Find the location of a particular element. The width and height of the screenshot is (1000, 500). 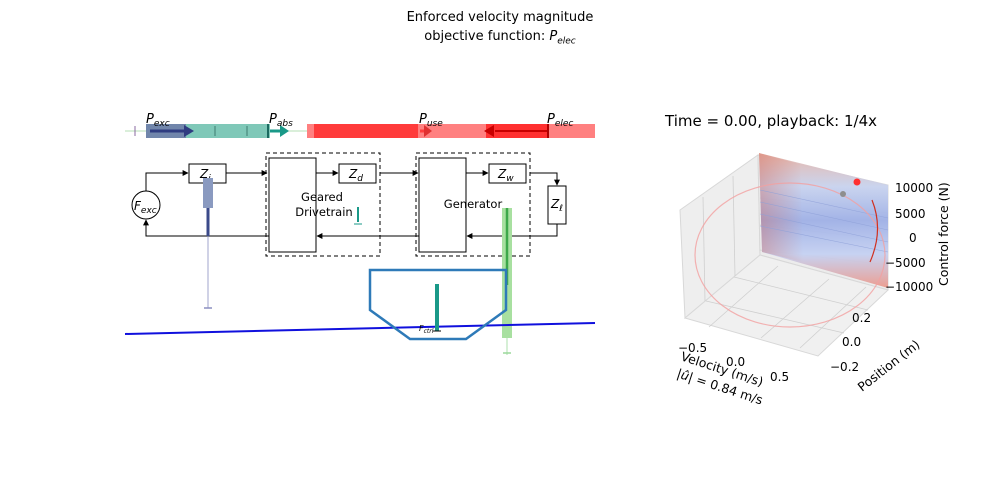

absorbed-arrow-head is located at coordinates (284, 131).